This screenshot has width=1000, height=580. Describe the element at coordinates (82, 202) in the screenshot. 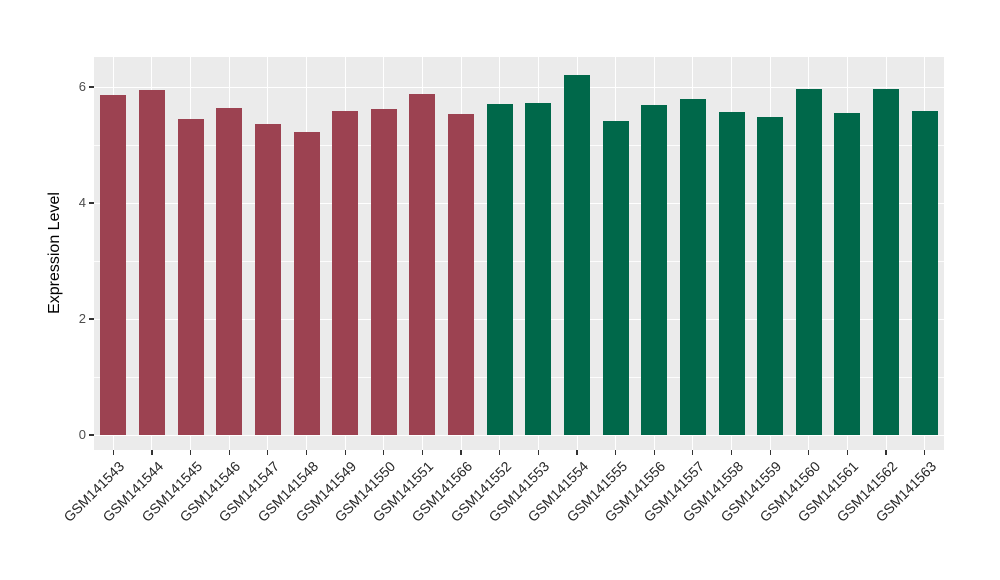

I see `y-tick-label: 4` at that location.